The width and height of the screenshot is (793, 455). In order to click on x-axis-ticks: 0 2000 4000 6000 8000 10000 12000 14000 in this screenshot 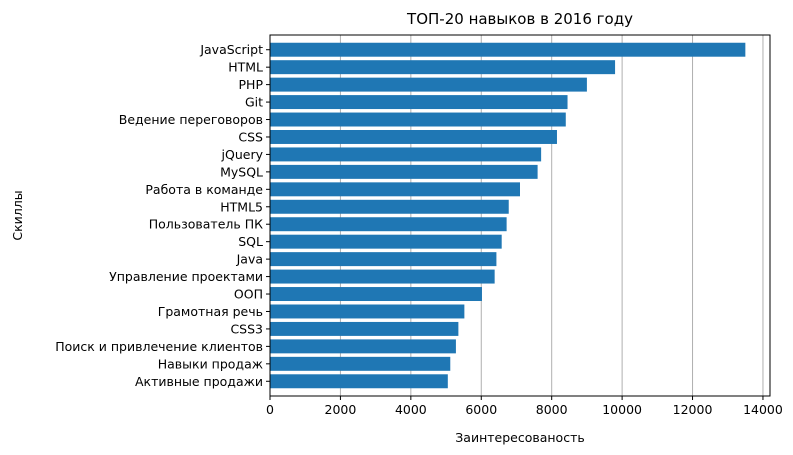, I will do `click(524, 406)`.